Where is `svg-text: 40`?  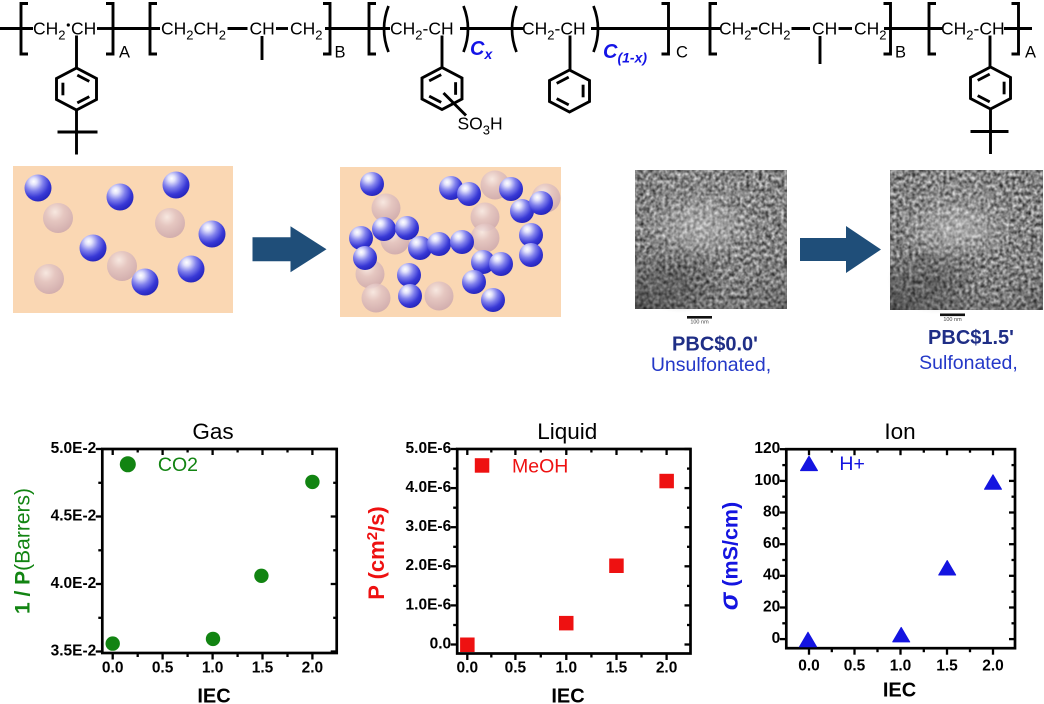 svg-text: 40 is located at coordinates (771, 575).